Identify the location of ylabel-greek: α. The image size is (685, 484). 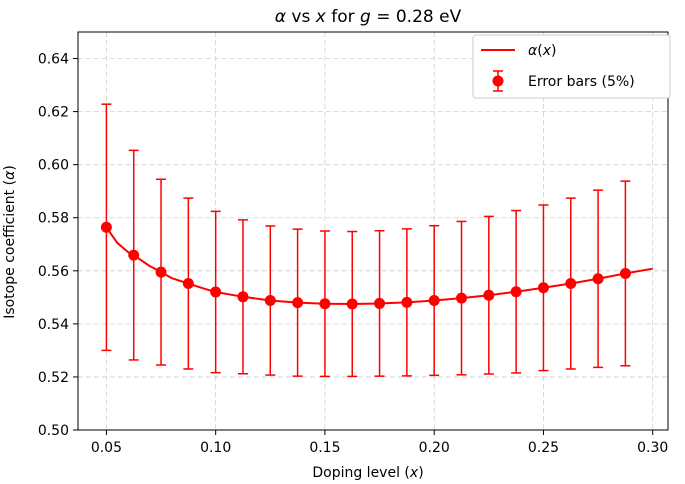
(10, 175).